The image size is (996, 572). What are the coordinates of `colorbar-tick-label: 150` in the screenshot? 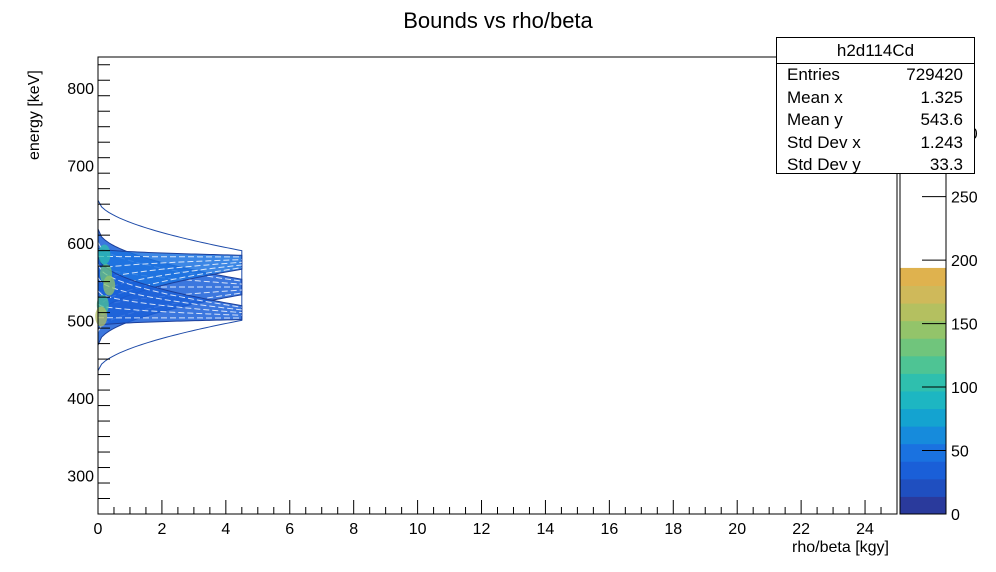 It's located at (964, 325).